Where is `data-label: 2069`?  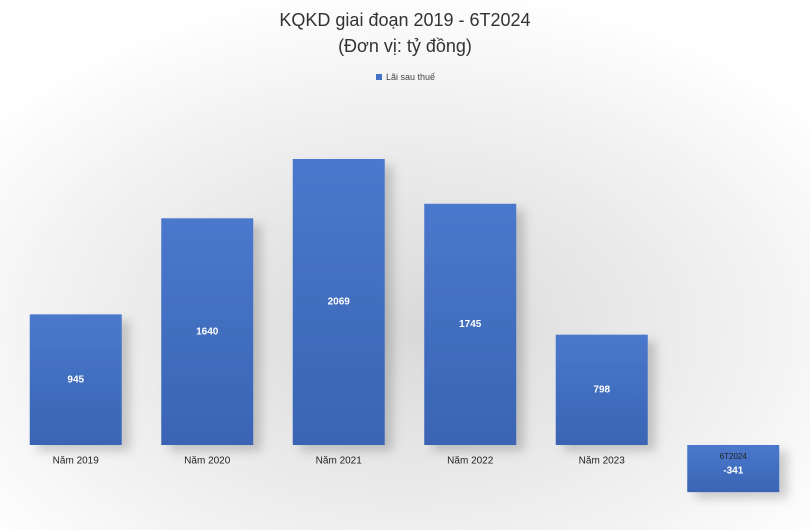
data-label: 2069 is located at coordinates (339, 302).